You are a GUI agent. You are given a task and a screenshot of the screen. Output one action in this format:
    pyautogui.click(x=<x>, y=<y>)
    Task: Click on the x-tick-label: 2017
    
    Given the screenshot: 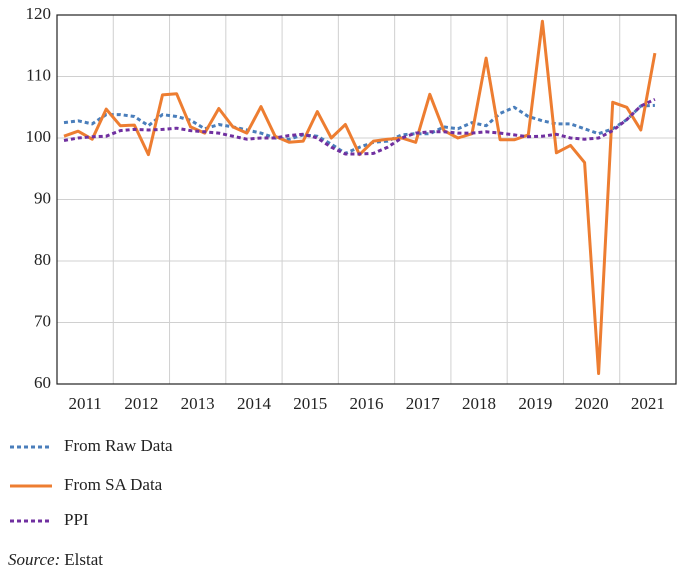 What is the action you would take?
    pyautogui.click(x=423, y=403)
    